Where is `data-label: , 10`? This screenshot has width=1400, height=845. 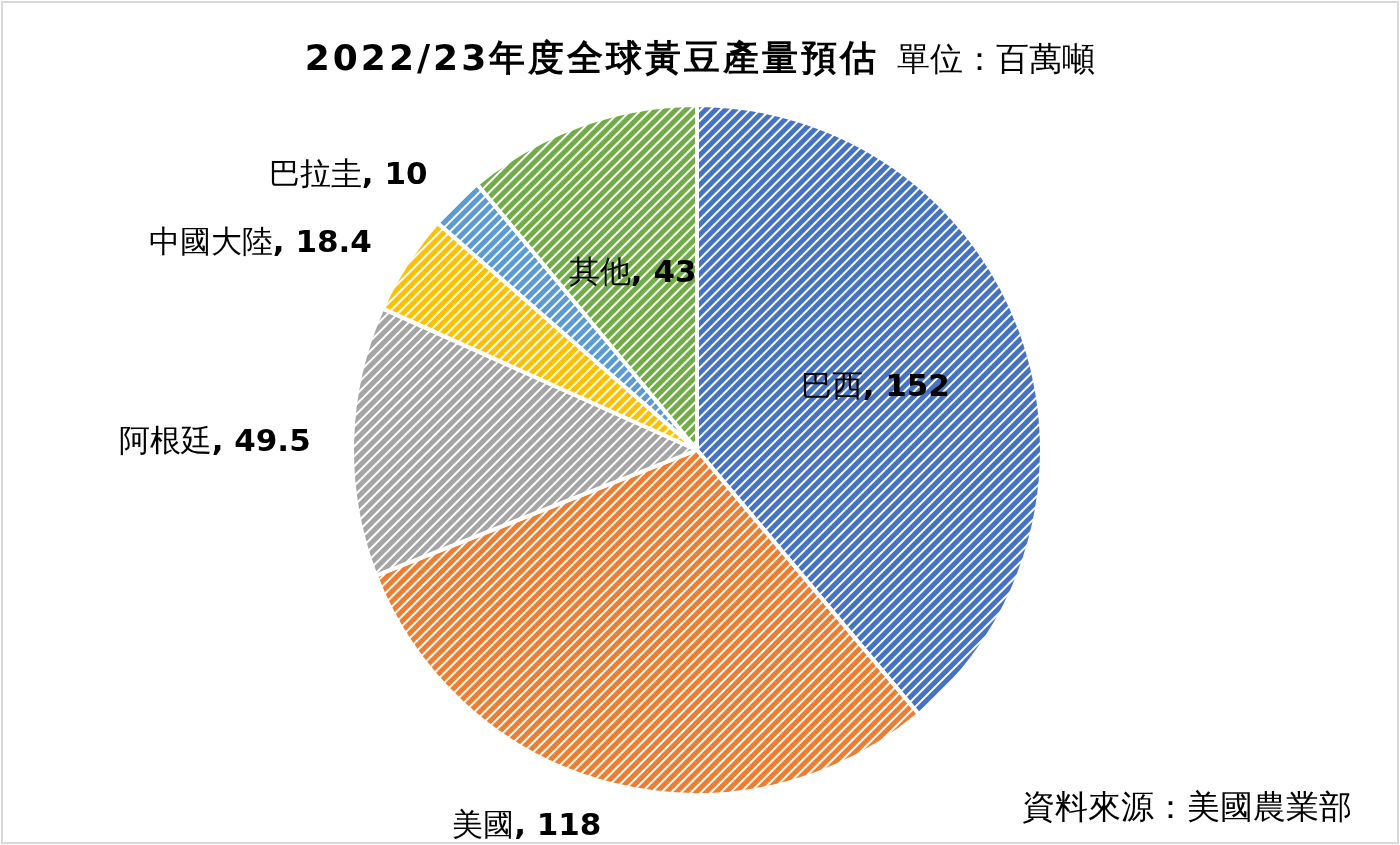
data-label: , 10 is located at coordinates (394, 173).